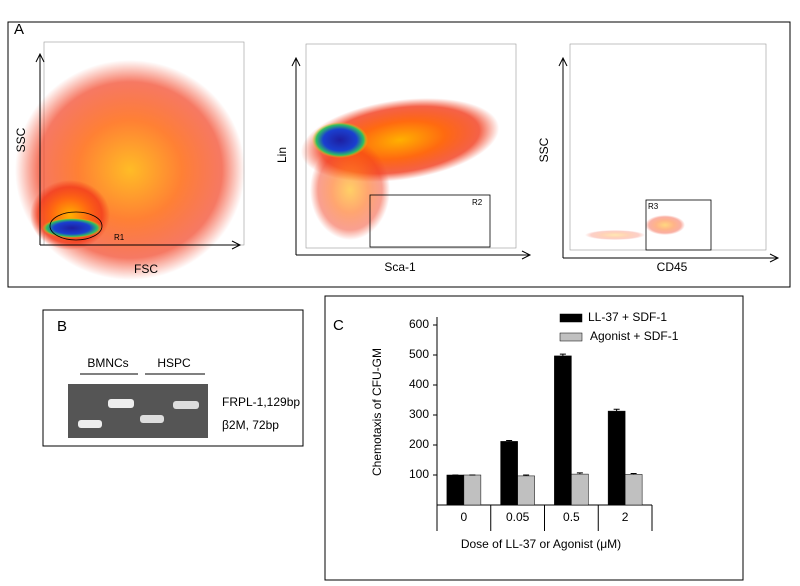 The height and width of the screenshot is (586, 800). Describe the element at coordinates (146, 269) in the screenshot. I see `x-axis-label: FSC` at that location.